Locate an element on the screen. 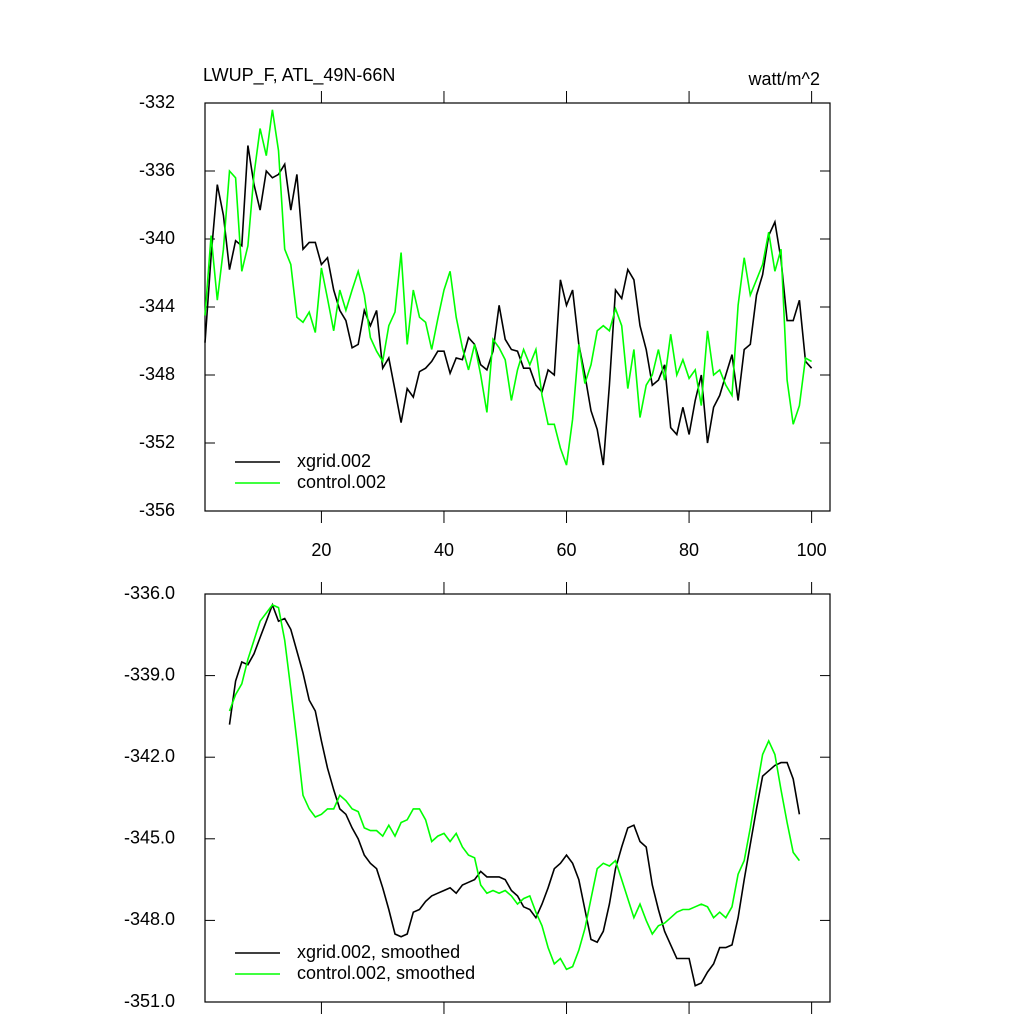 The height and width of the screenshot is (1029, 1024). chart-title: LWUP_F, ATL_49N-66N is located at coordinates (299, 75).